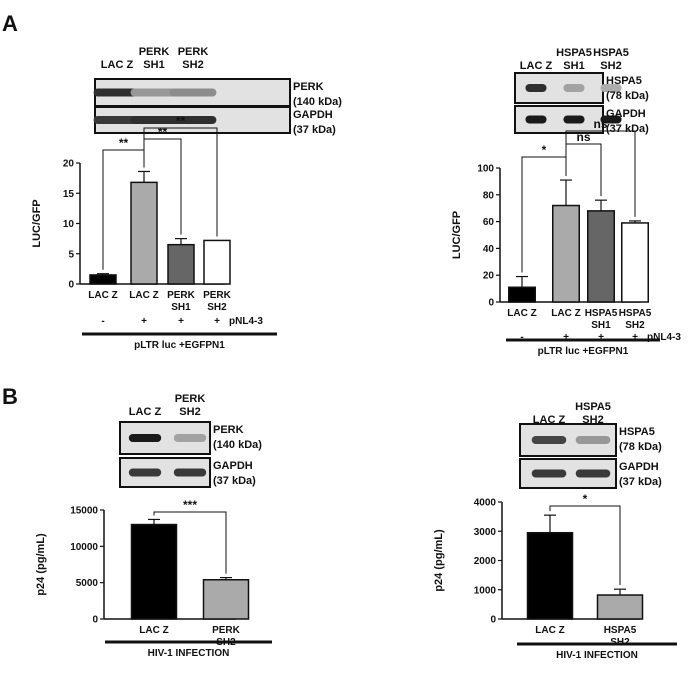 The width and height of the screenshot is (698, 677). What do you see at coordinates (181, 301) in the screenshot?
I see `category-label: PERK SH1` at bounding box center [181, 301].